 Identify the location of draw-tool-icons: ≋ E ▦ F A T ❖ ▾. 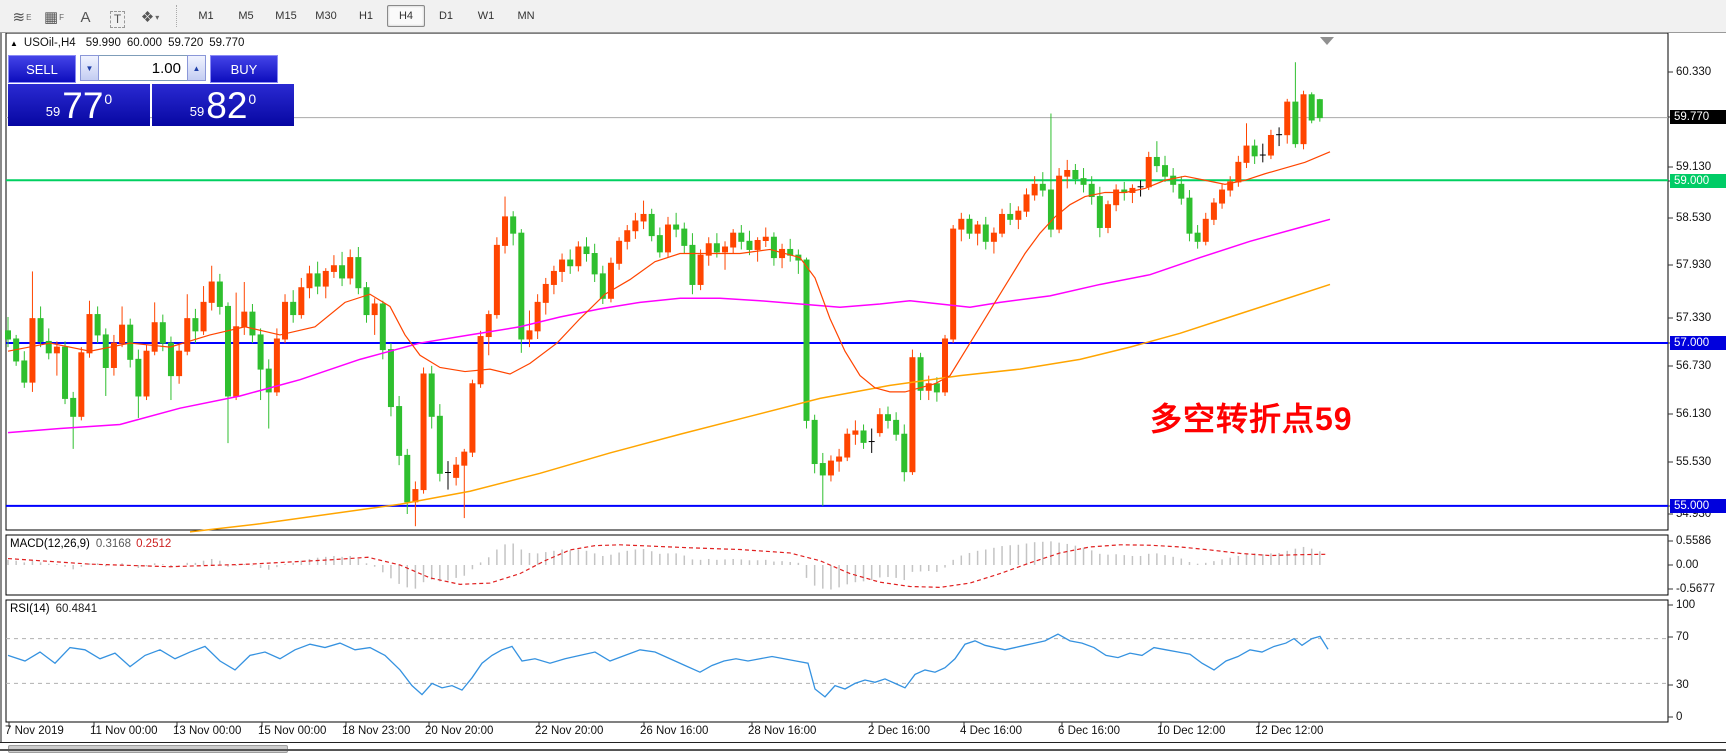
(86, 16).